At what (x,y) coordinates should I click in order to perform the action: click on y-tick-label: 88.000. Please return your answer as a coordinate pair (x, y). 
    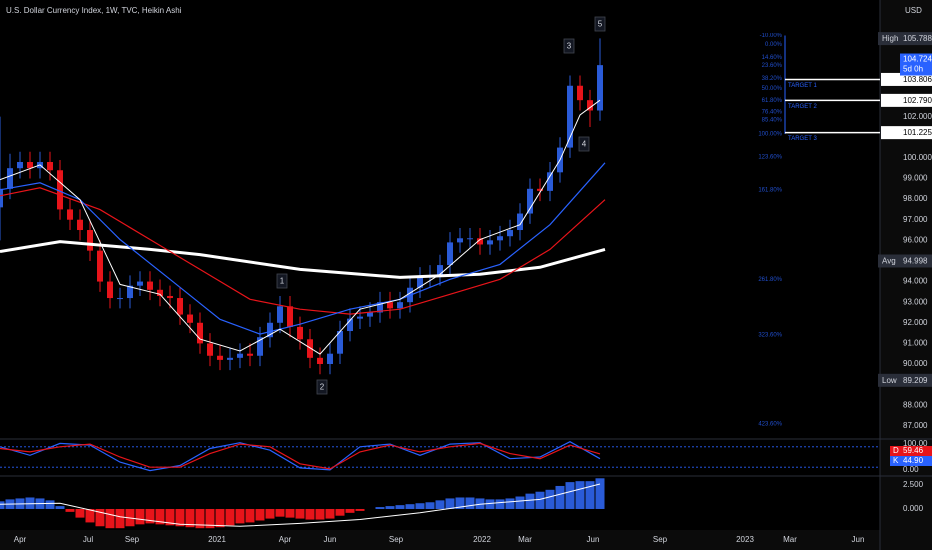
    Looking at the image, I should click on (915, 404).